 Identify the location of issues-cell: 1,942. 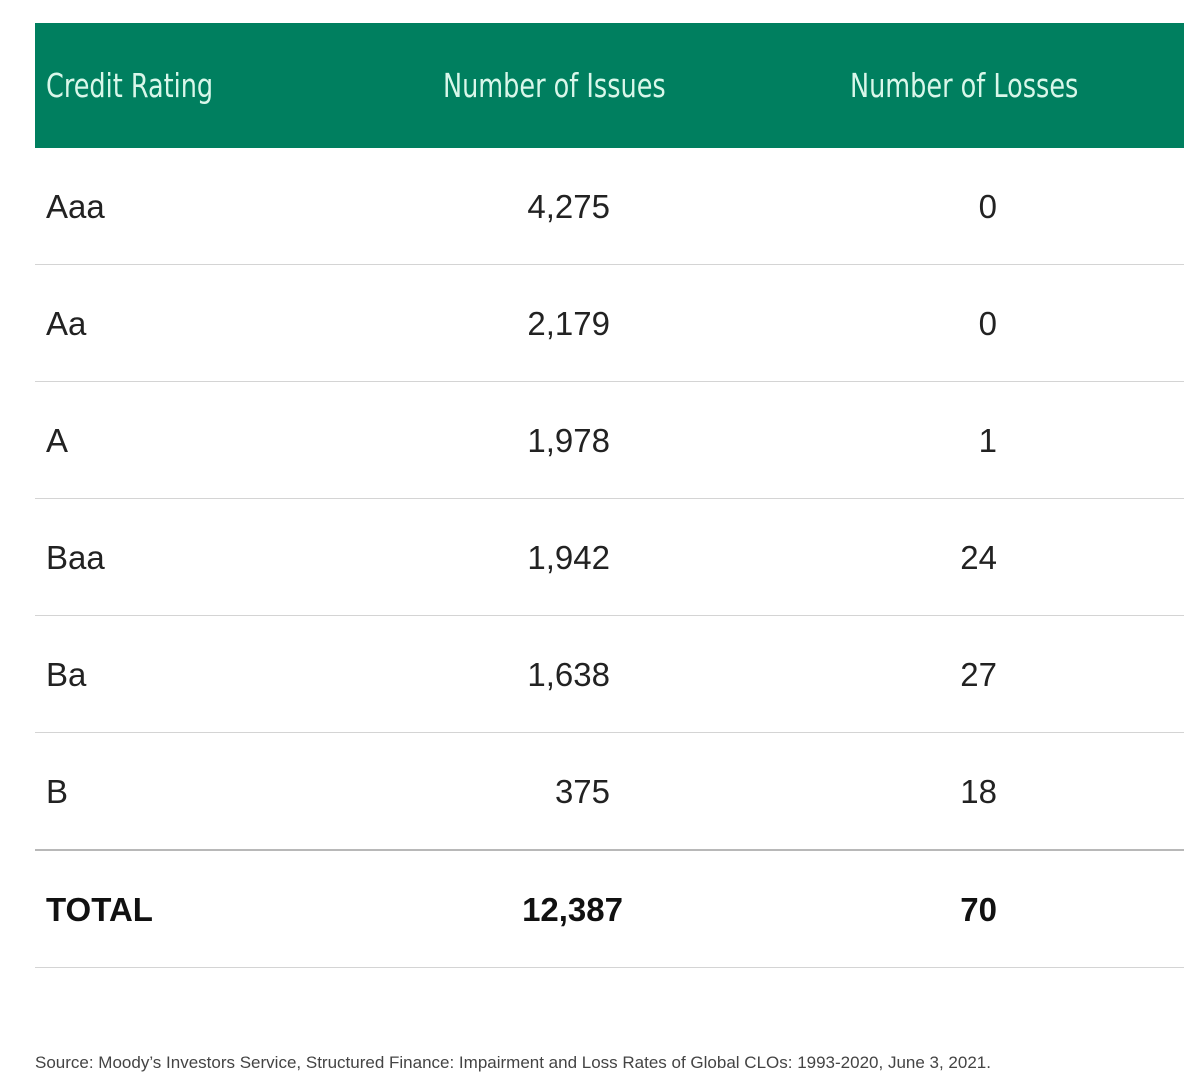
(568, 557).